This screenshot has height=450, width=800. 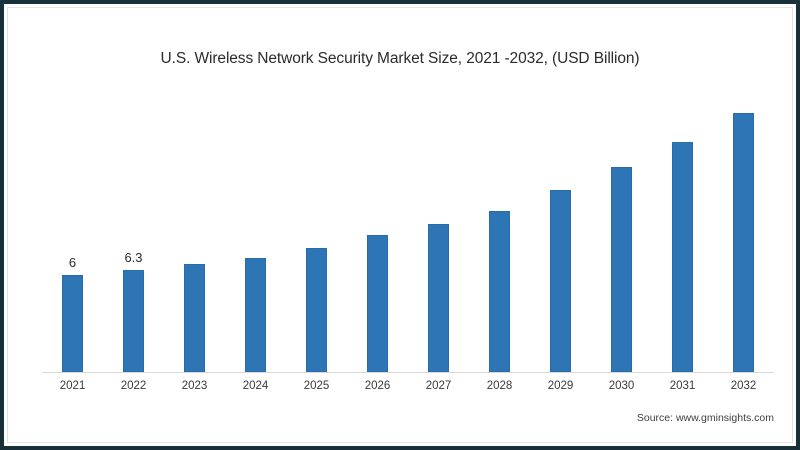 I want to click on bar-group-2031, so click(x=682, y=233).